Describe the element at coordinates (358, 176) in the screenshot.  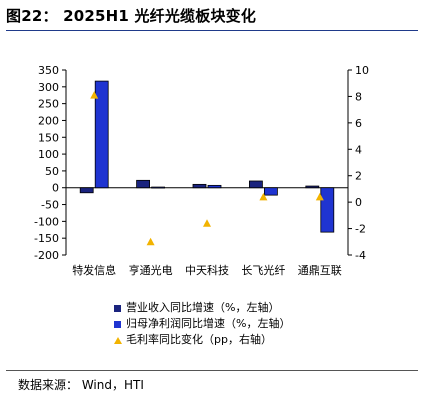
I see `right-axis-tick-label: 2` at that location.